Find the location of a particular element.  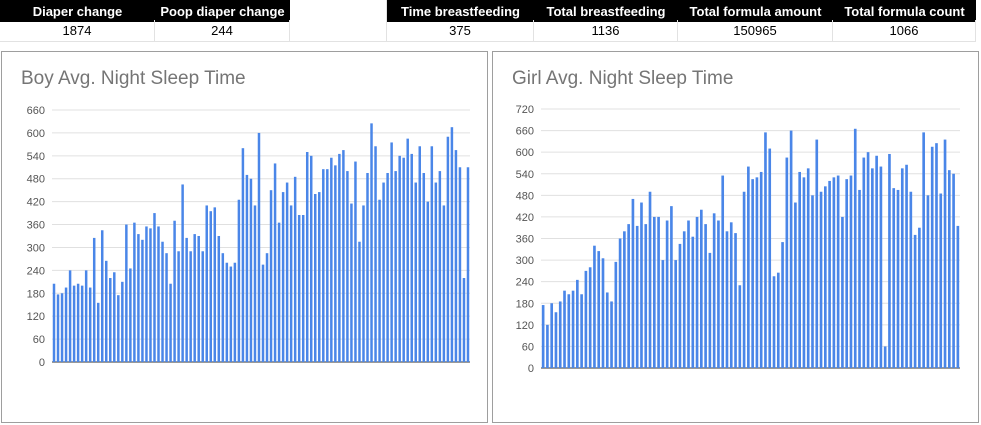

header-total-breastfeeding: Total breastfeeding is located at coordinates (606, 11).